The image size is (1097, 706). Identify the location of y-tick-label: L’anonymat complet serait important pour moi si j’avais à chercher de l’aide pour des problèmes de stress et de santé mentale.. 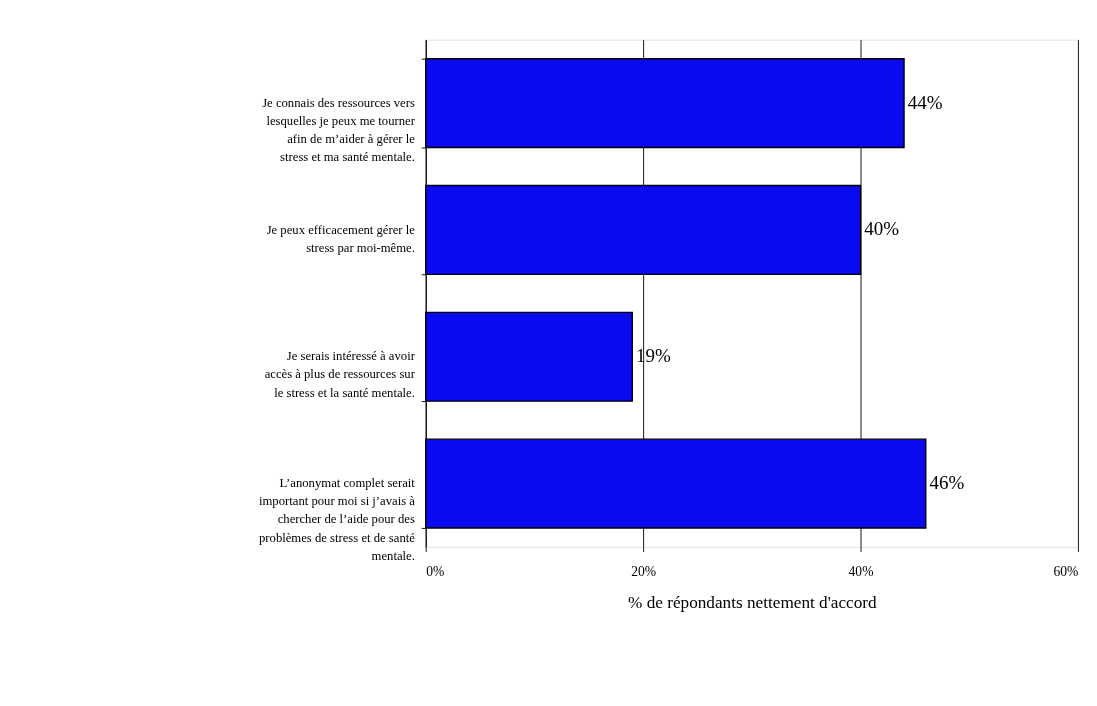
(337, 519).